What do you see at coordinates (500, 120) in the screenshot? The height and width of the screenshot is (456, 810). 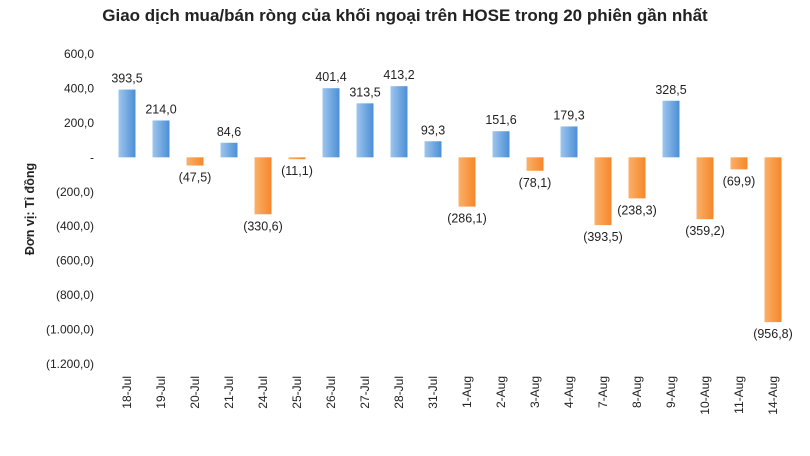 I see `data-label: 151,6` at bounding box center [500, 120].